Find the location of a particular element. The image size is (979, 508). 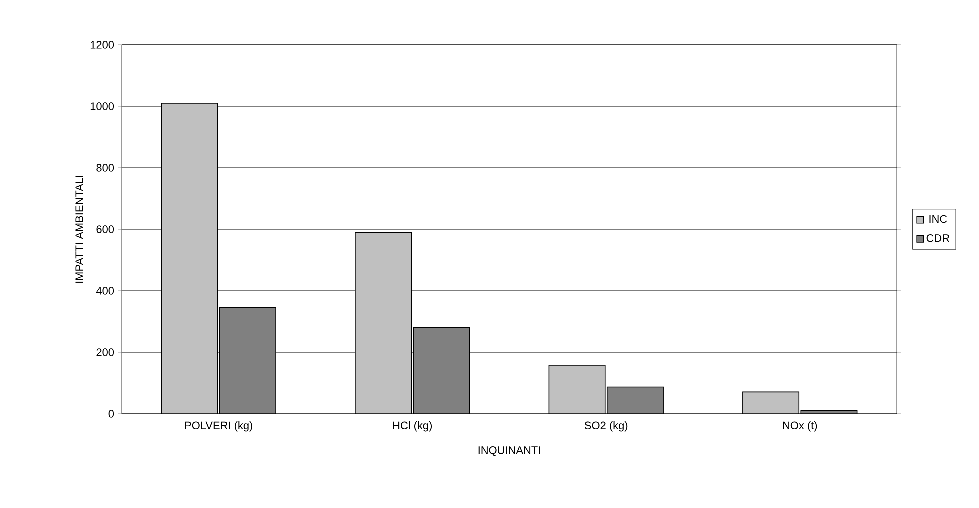

y-tick-label: 200 is located at coordinates (105, 352).